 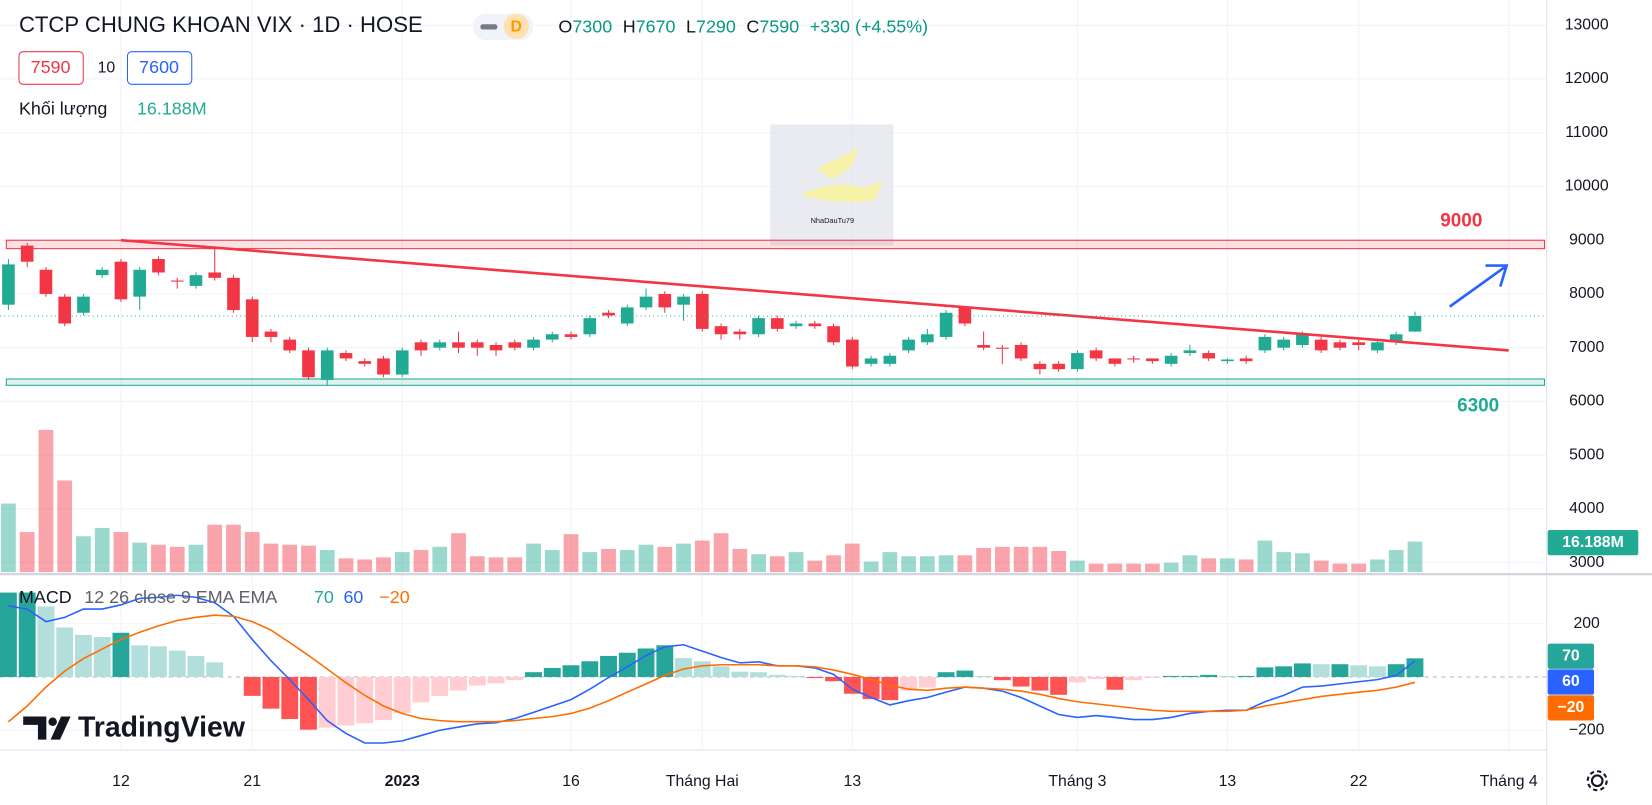 I want to click on ohlc-legend: O7300 H7670 L7290 C7590 +330 (+4.55%), so click(x=743, y=26).